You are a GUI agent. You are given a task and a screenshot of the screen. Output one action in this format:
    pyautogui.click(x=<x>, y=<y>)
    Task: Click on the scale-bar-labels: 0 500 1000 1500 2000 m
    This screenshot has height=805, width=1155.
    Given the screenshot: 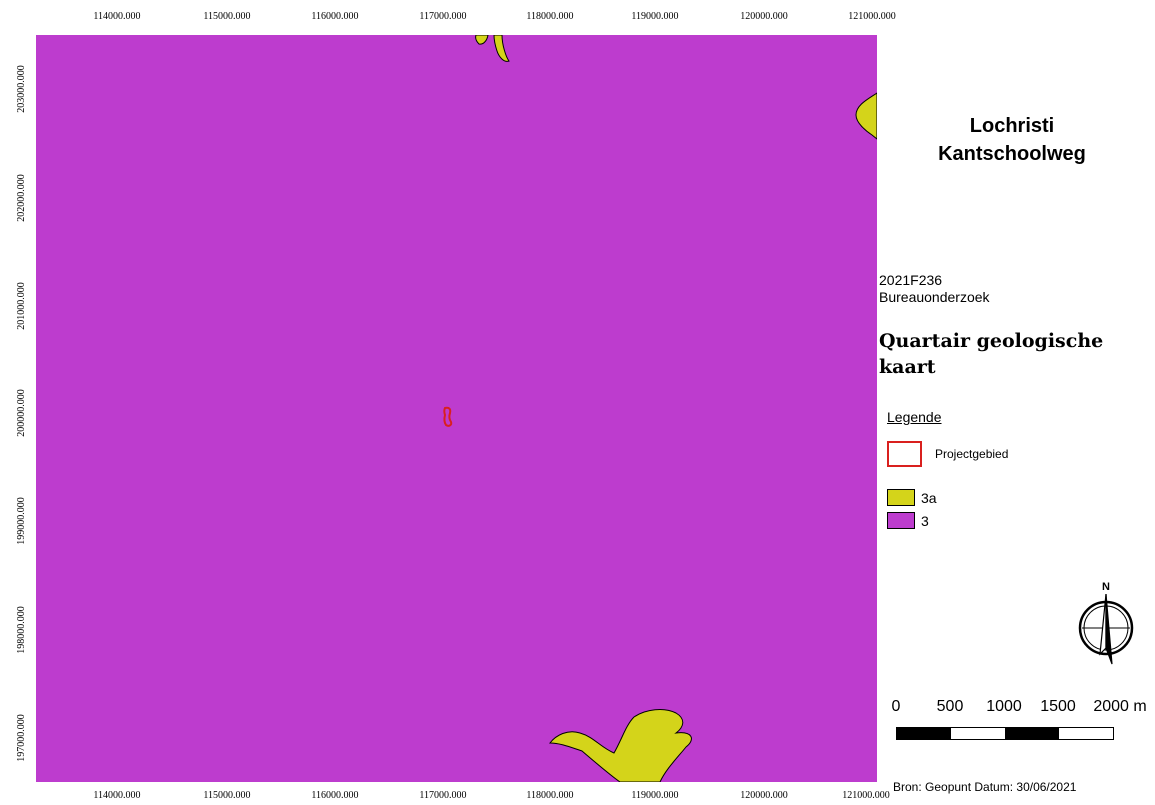 What is the action you would take?
    pyautogui.click(x=1019, y=708)
    